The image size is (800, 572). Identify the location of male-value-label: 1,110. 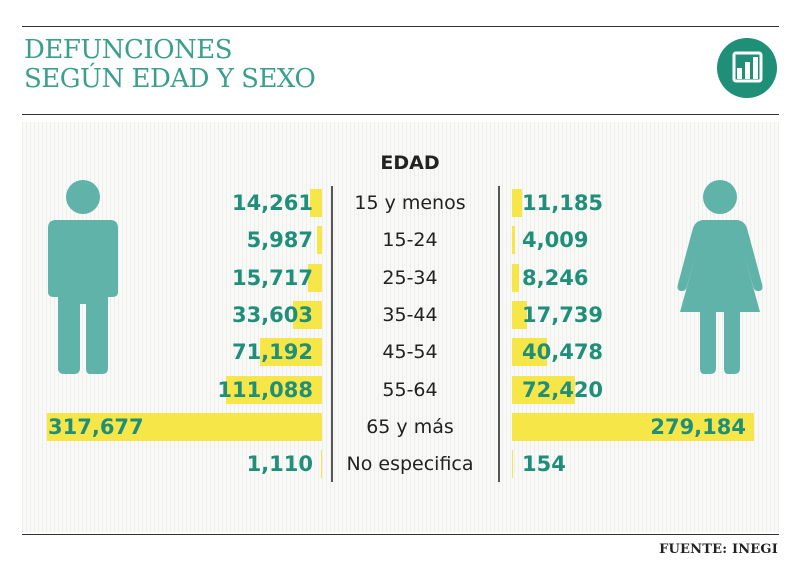
(279, 464).